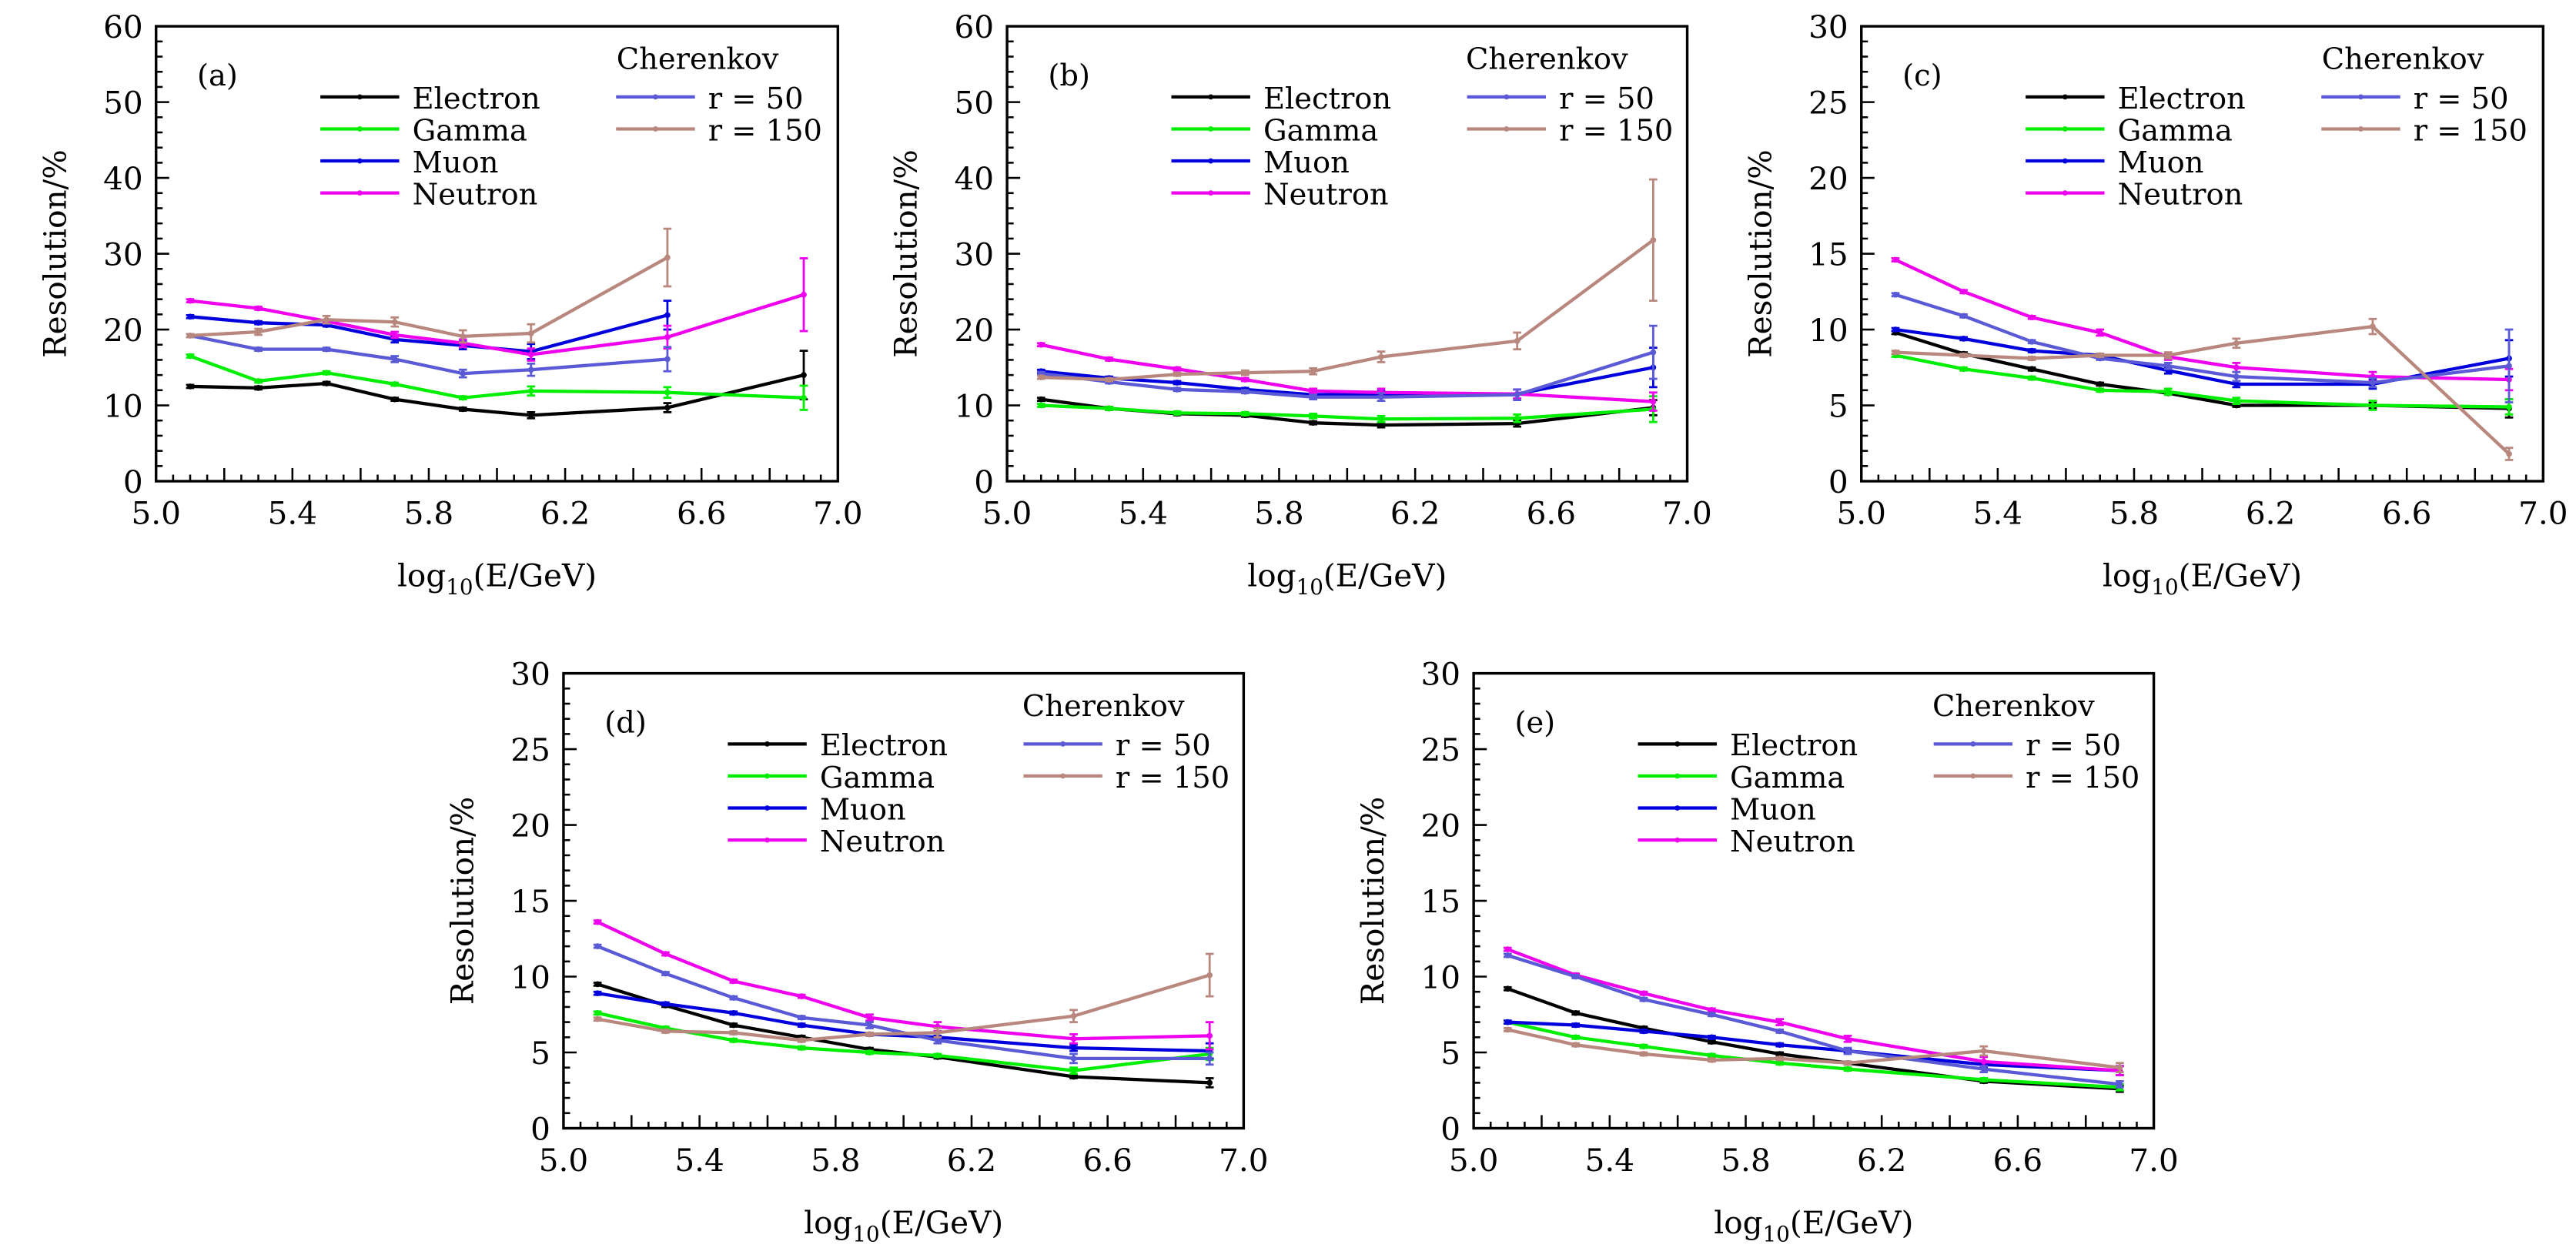  Describe the element at coordinates (359, 97) in the screenshot. I see `legend-marker-electron` at that location.